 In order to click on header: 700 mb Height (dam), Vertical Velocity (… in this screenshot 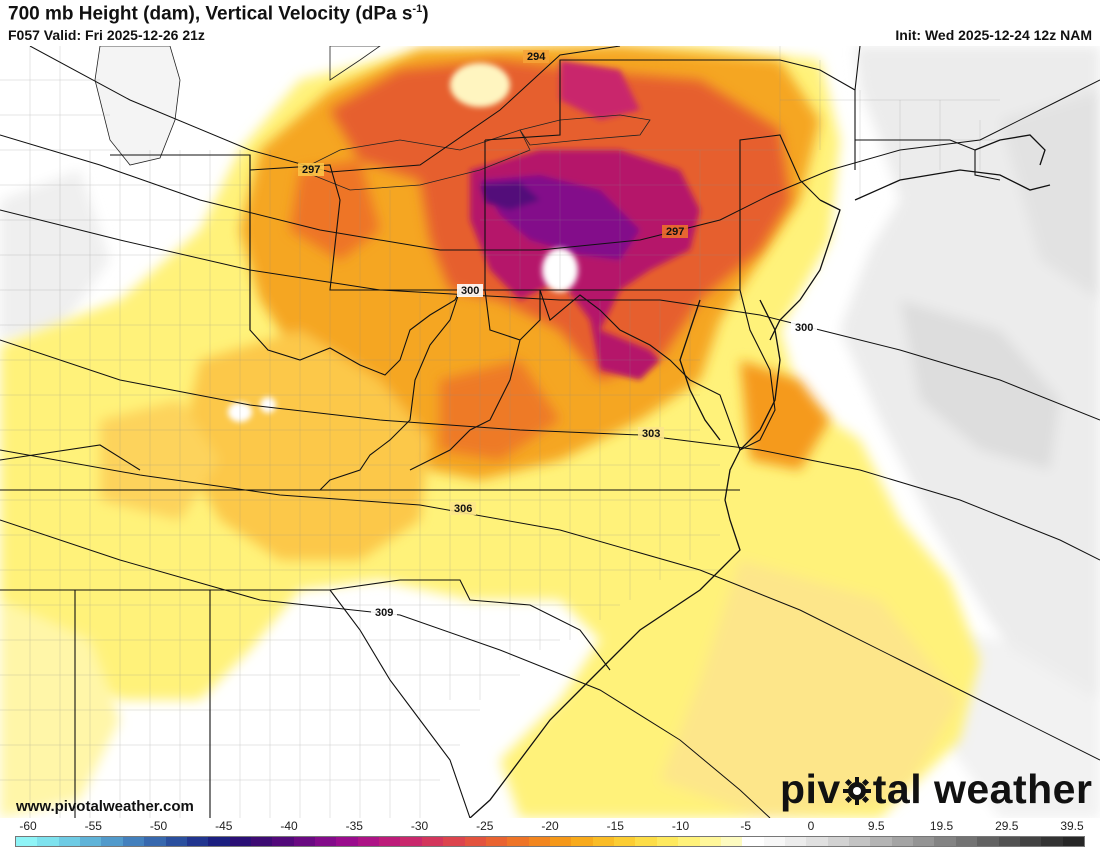, I will do `click(550, 23)`.